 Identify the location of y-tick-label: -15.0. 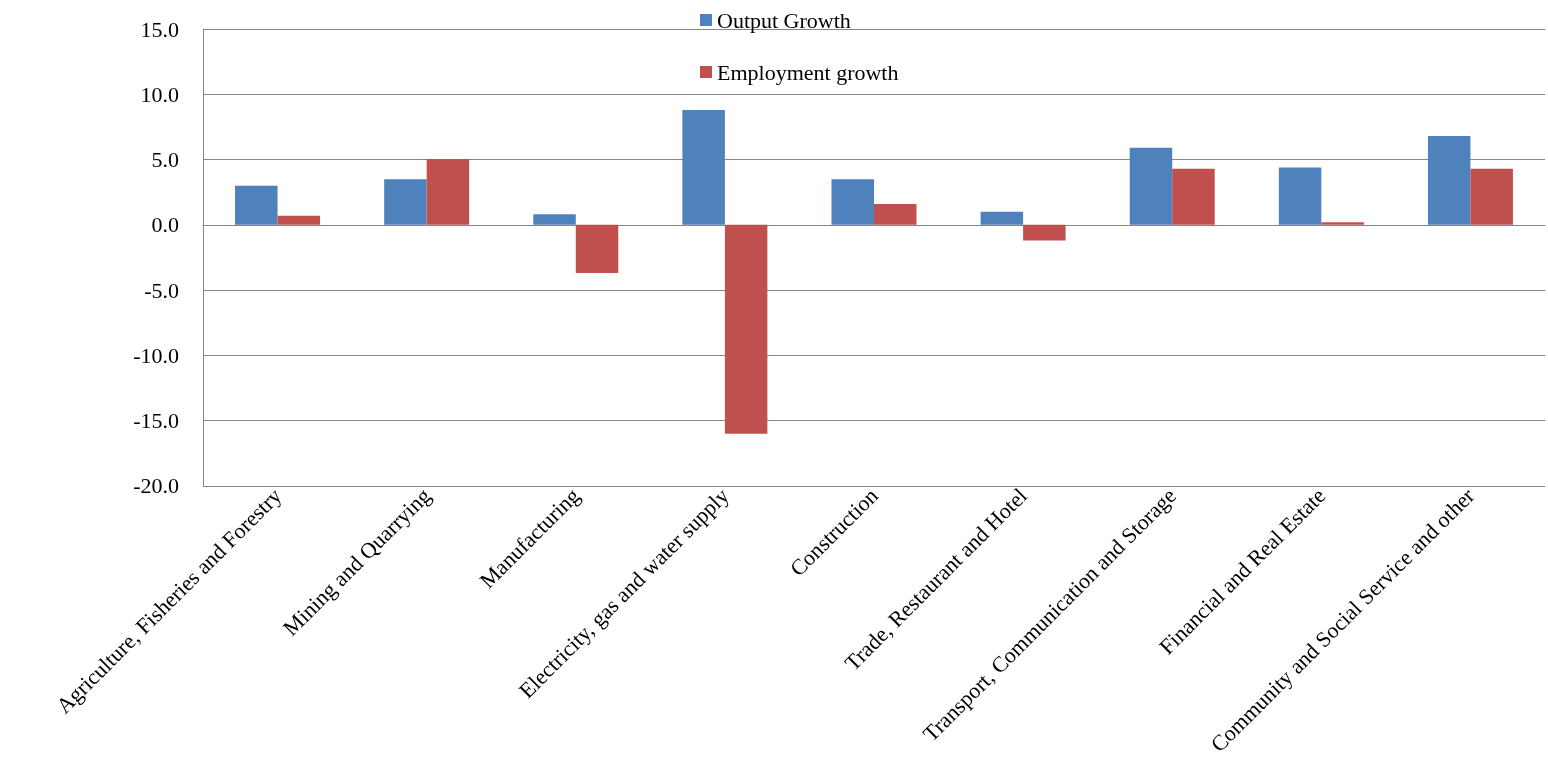
(156, 421).